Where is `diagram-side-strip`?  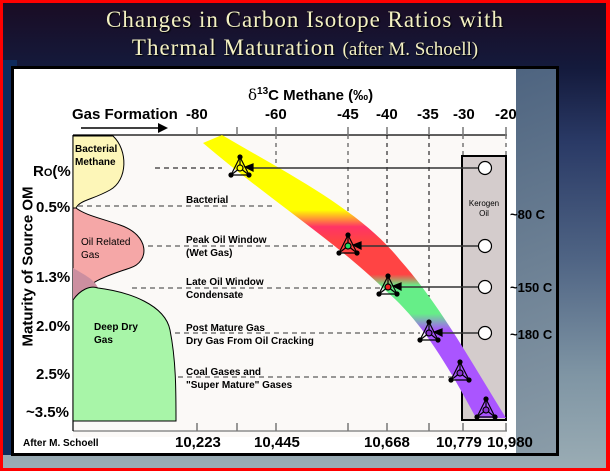 diagram-side-strip is located at coordinates (536, 261).